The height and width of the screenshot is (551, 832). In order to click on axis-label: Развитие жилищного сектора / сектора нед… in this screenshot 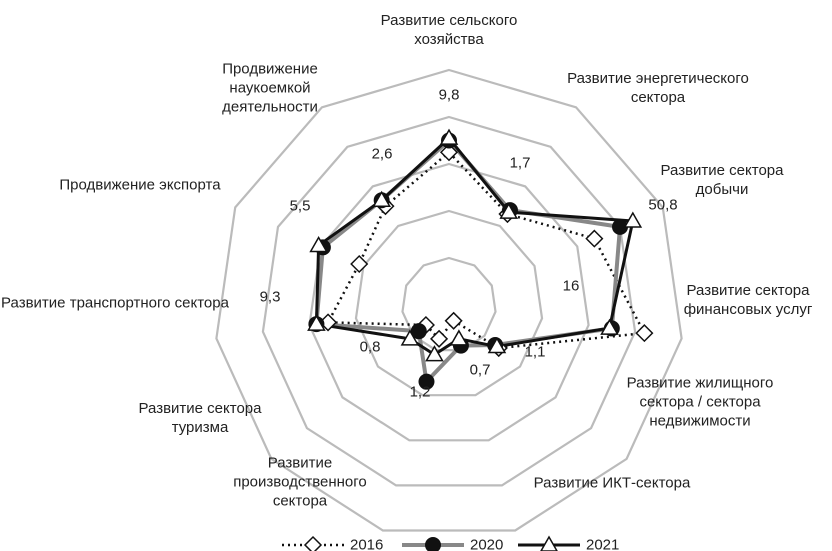, I will do `click(700, 402)`.